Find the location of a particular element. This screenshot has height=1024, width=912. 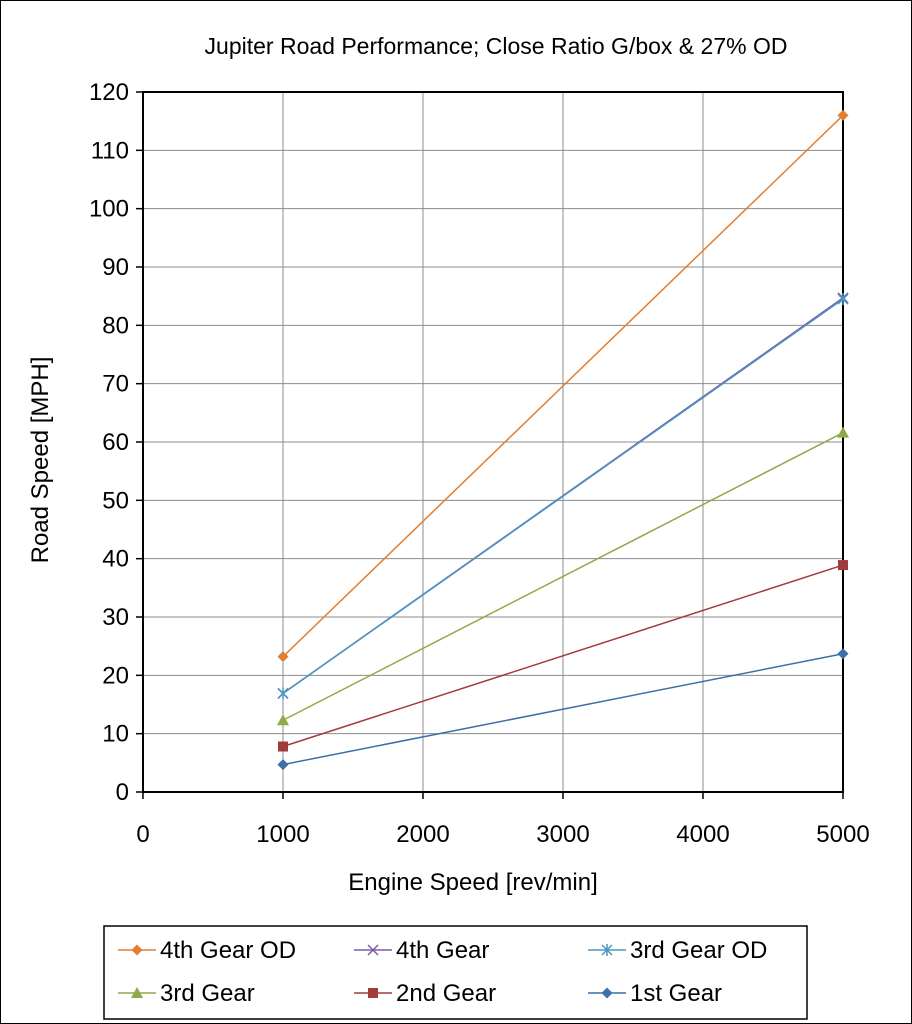

y-tick-label: 10 is located at coordinates (115, 734).